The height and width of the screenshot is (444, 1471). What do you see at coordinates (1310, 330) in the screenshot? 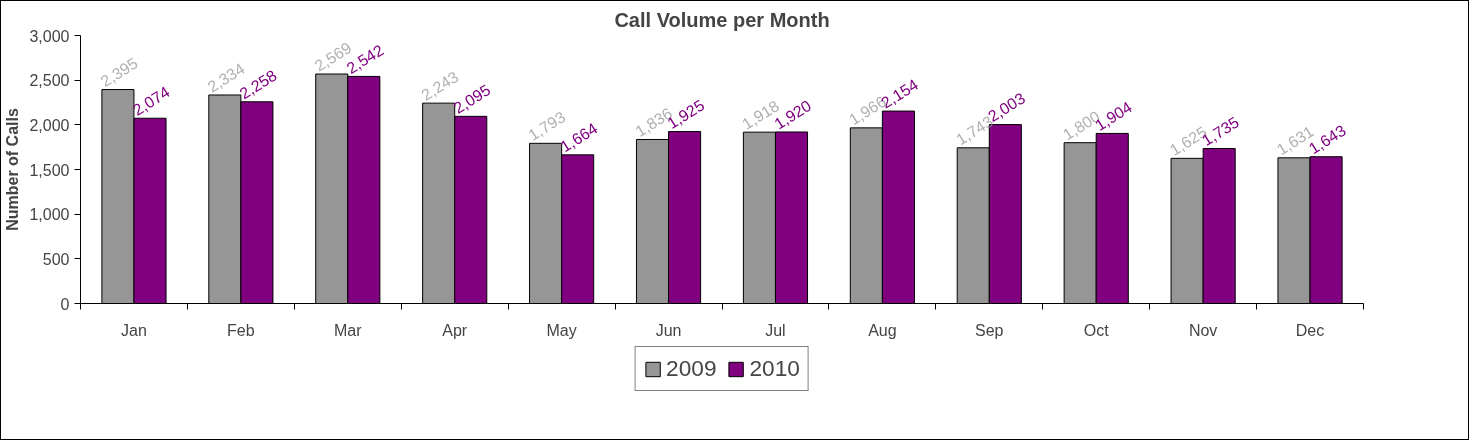
I see `x-tick-label: Dec` at bounding box center [1310, 330].